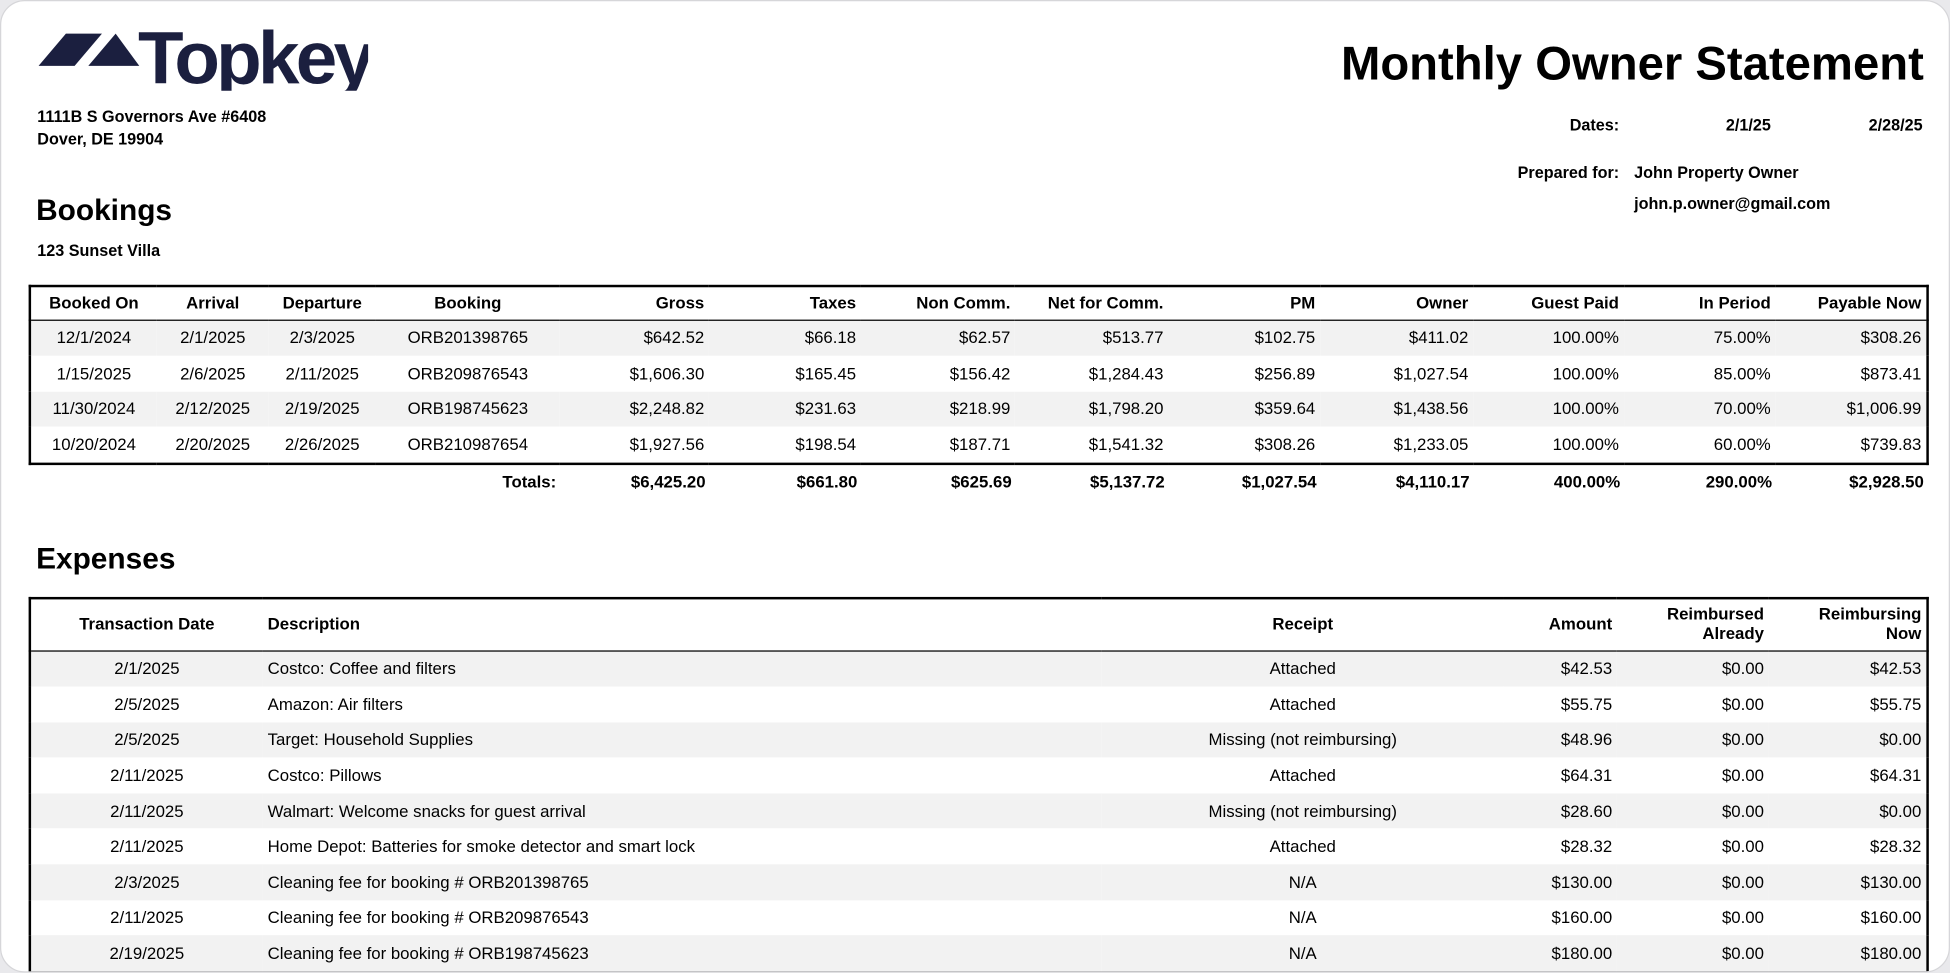  I want to click on total-value: $6,425.20, so click(668, 481).